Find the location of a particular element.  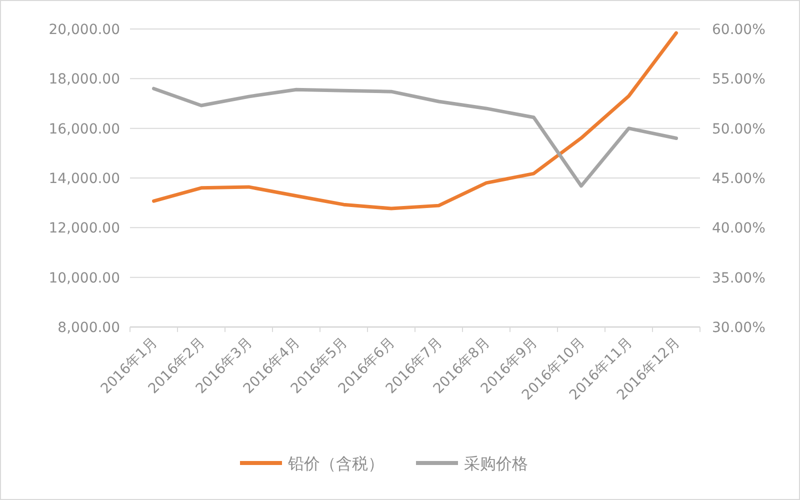

y2-tick-label: 60.00% is located at coordinates (739, 30).